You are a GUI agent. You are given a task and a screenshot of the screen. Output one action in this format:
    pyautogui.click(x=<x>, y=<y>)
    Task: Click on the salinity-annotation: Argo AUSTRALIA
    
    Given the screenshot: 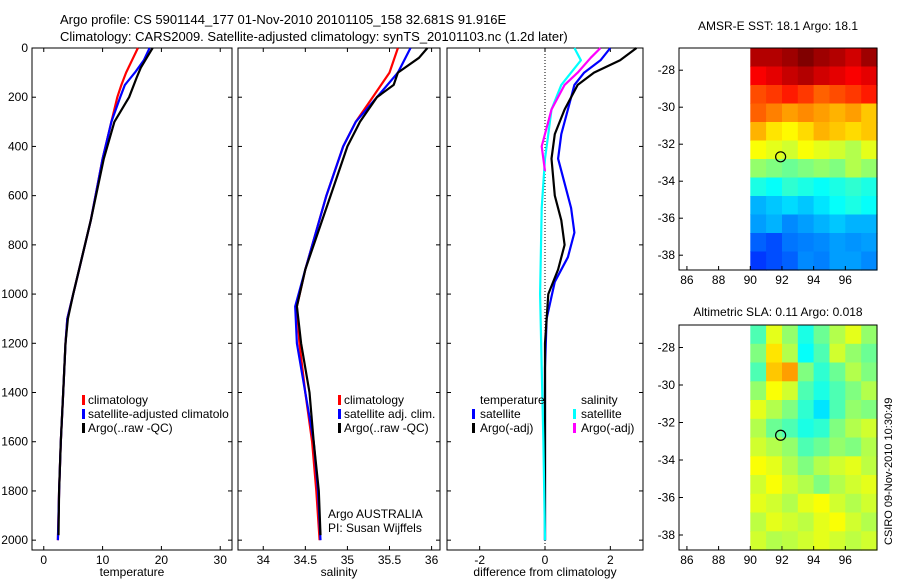 What is the action you would take?
    pyautogui.click(x=375, y=514)
    